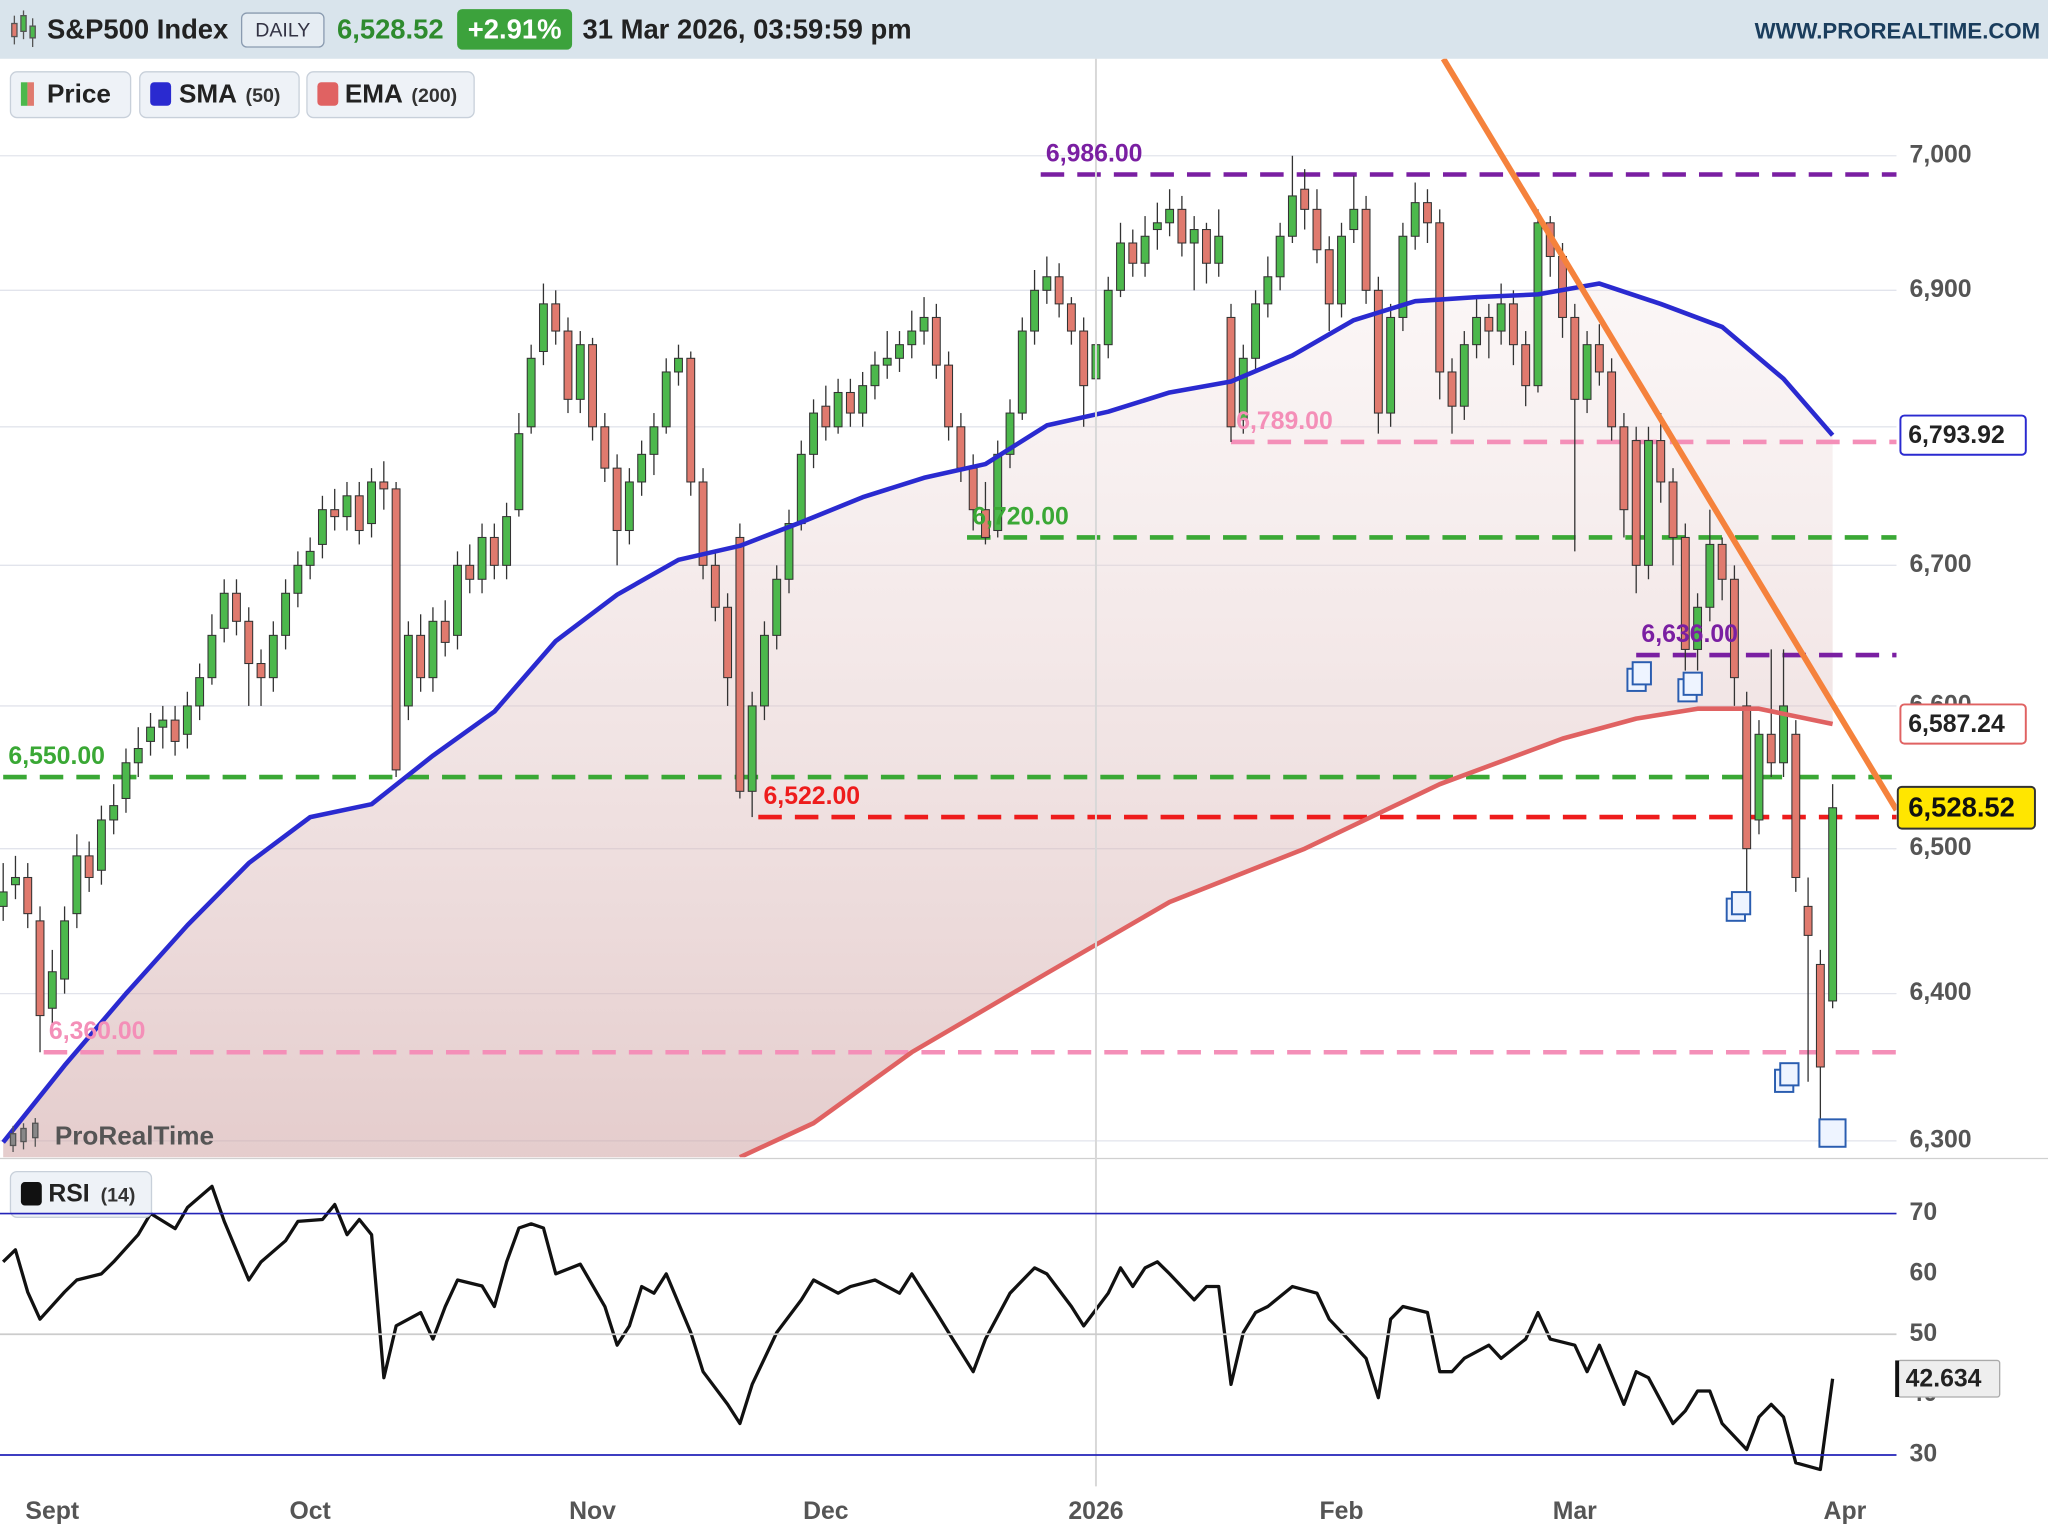 This screenshot has height=1536, width=2048. I want to click on timeframe: DAILY, so click(282, 31).